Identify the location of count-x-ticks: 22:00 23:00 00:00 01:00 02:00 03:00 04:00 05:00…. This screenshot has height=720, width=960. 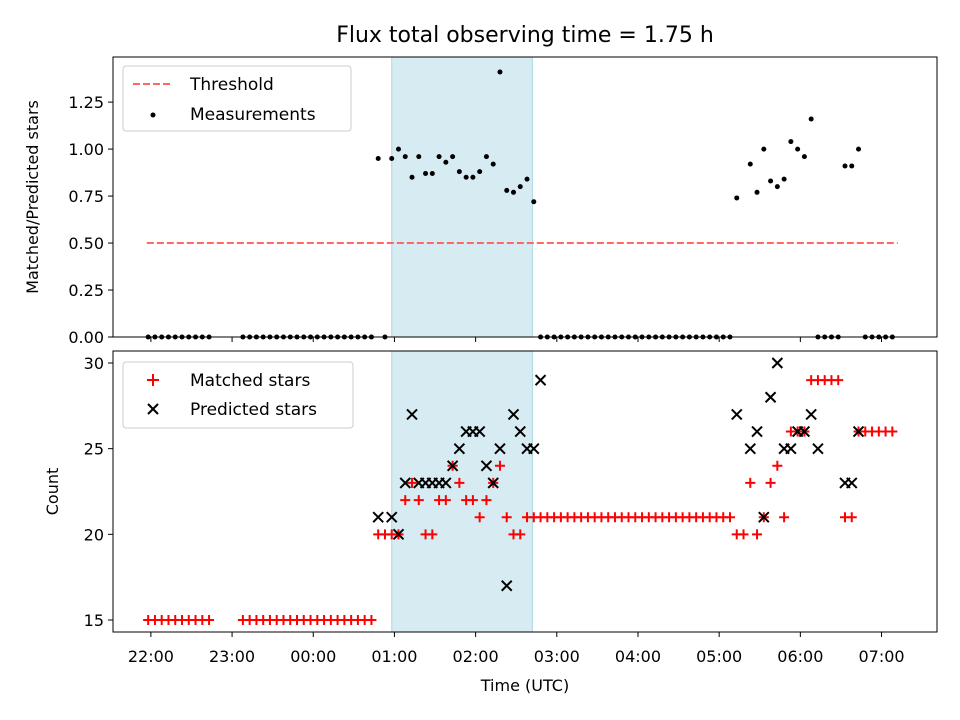
(516, 649).